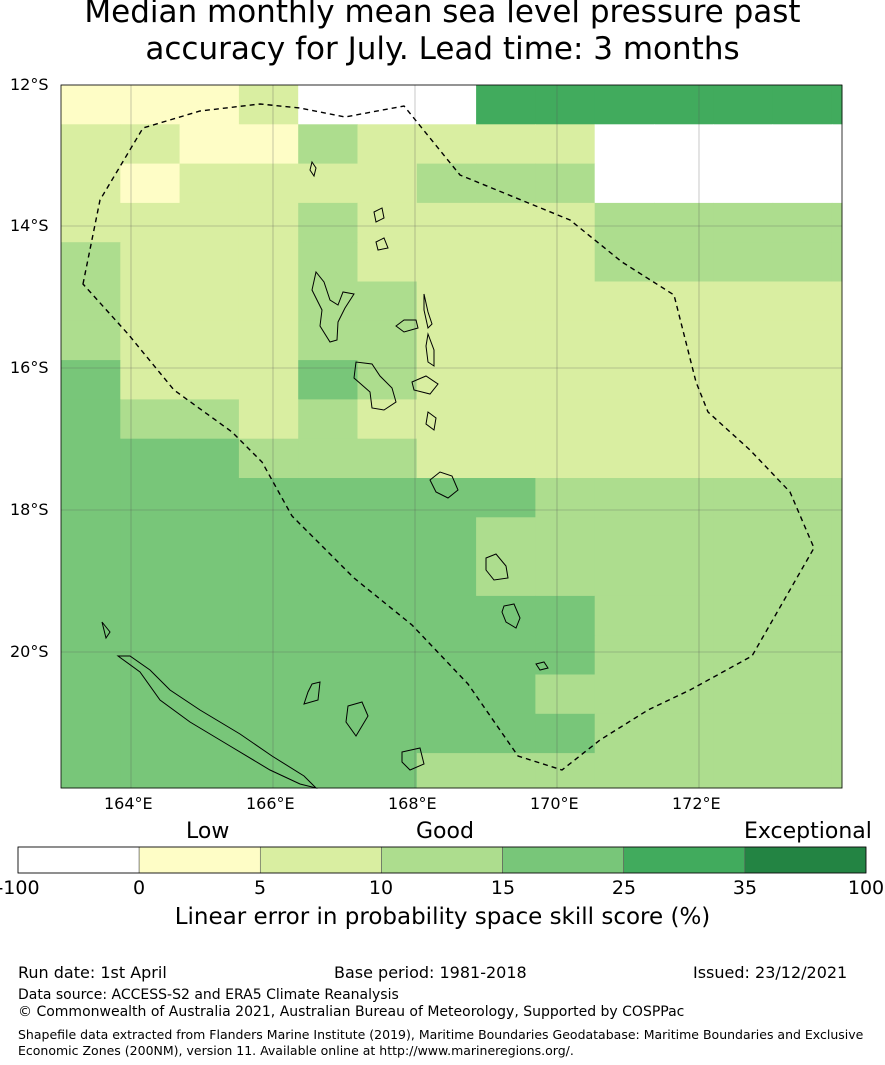 This screenshot has width=885, height=1065. What do you see at coordinates (29, 651) in the screenshot?
I see `lat-label-20s: 20°S` at bounding box center [29, 651].